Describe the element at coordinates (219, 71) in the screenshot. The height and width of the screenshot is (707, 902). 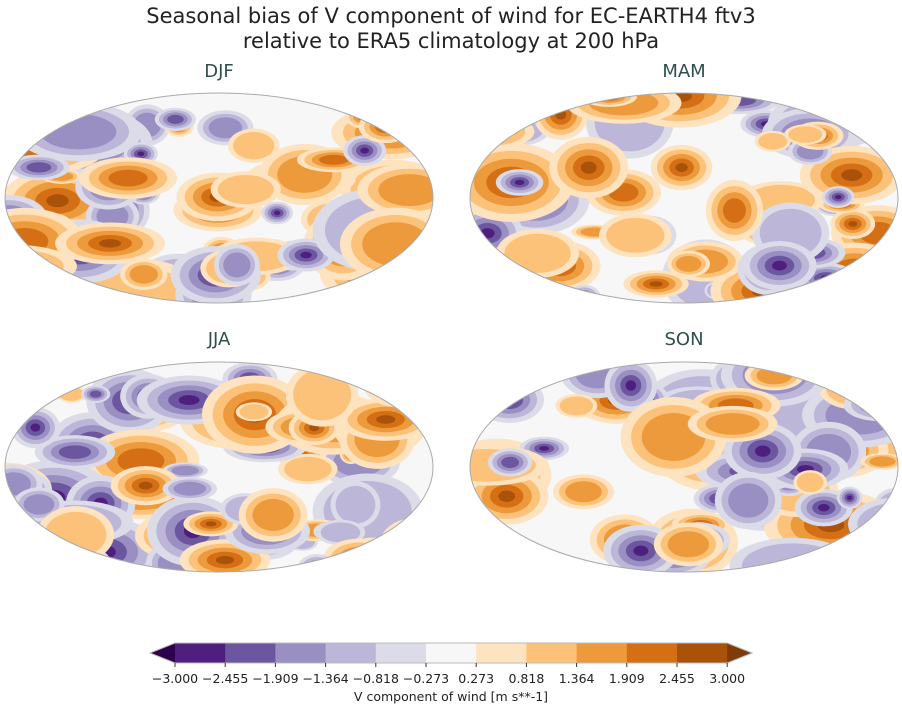
I see `panel-title-djf: DJF` at that location.